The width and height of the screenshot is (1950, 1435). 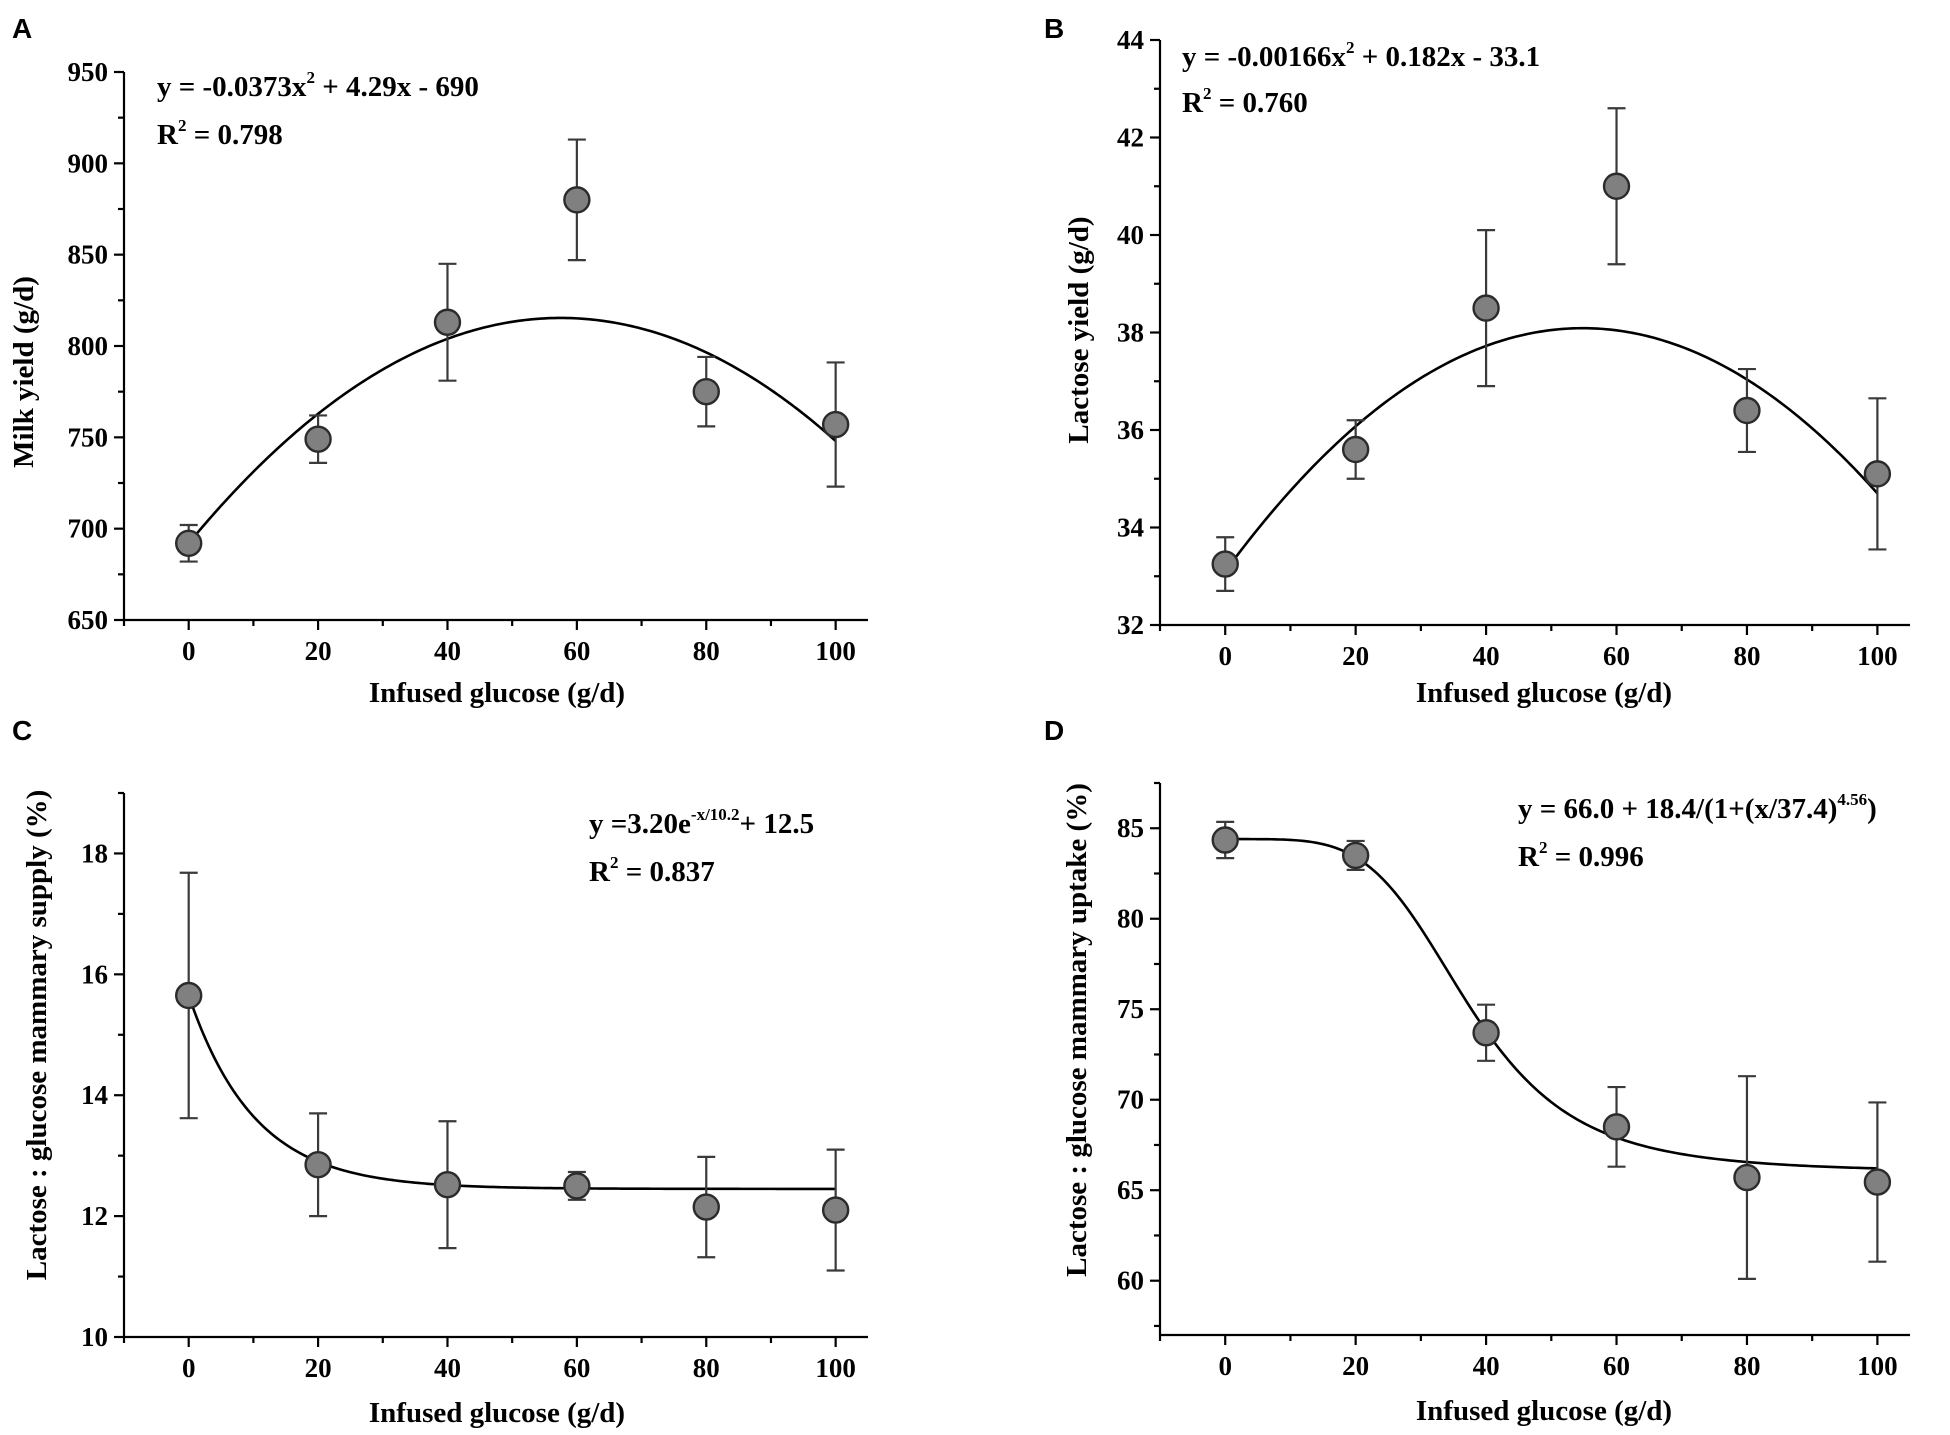 What do you see at coordinates (88, 620) in the screenshot?
I see `y-tick-label: 650` at bounding box center [88, 620].